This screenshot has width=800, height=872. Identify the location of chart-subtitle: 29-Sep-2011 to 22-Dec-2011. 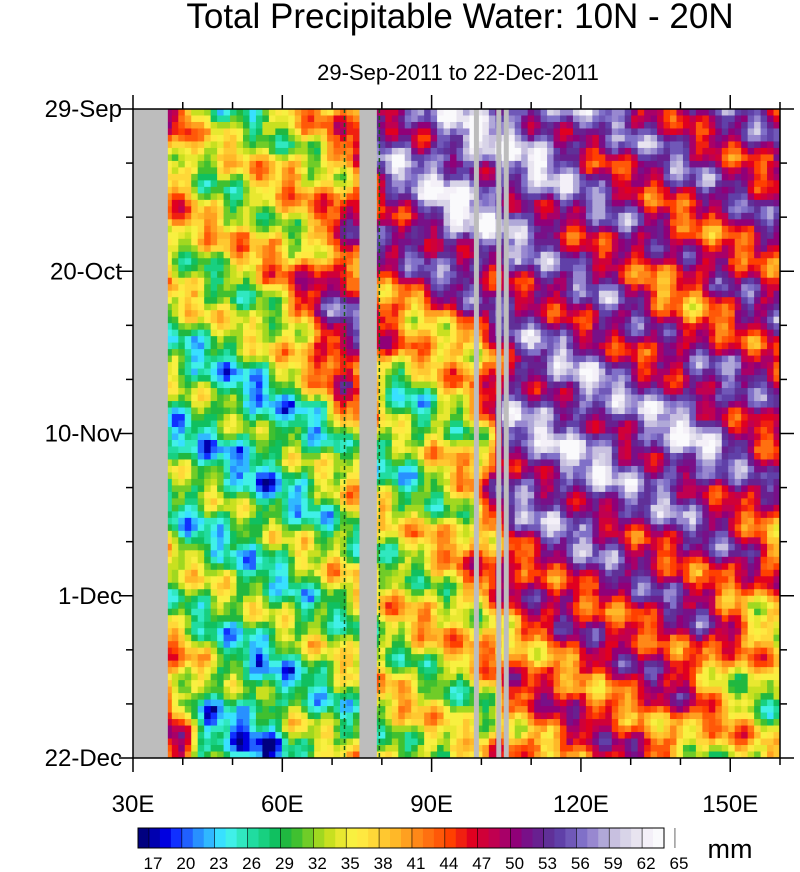
(458, 72).